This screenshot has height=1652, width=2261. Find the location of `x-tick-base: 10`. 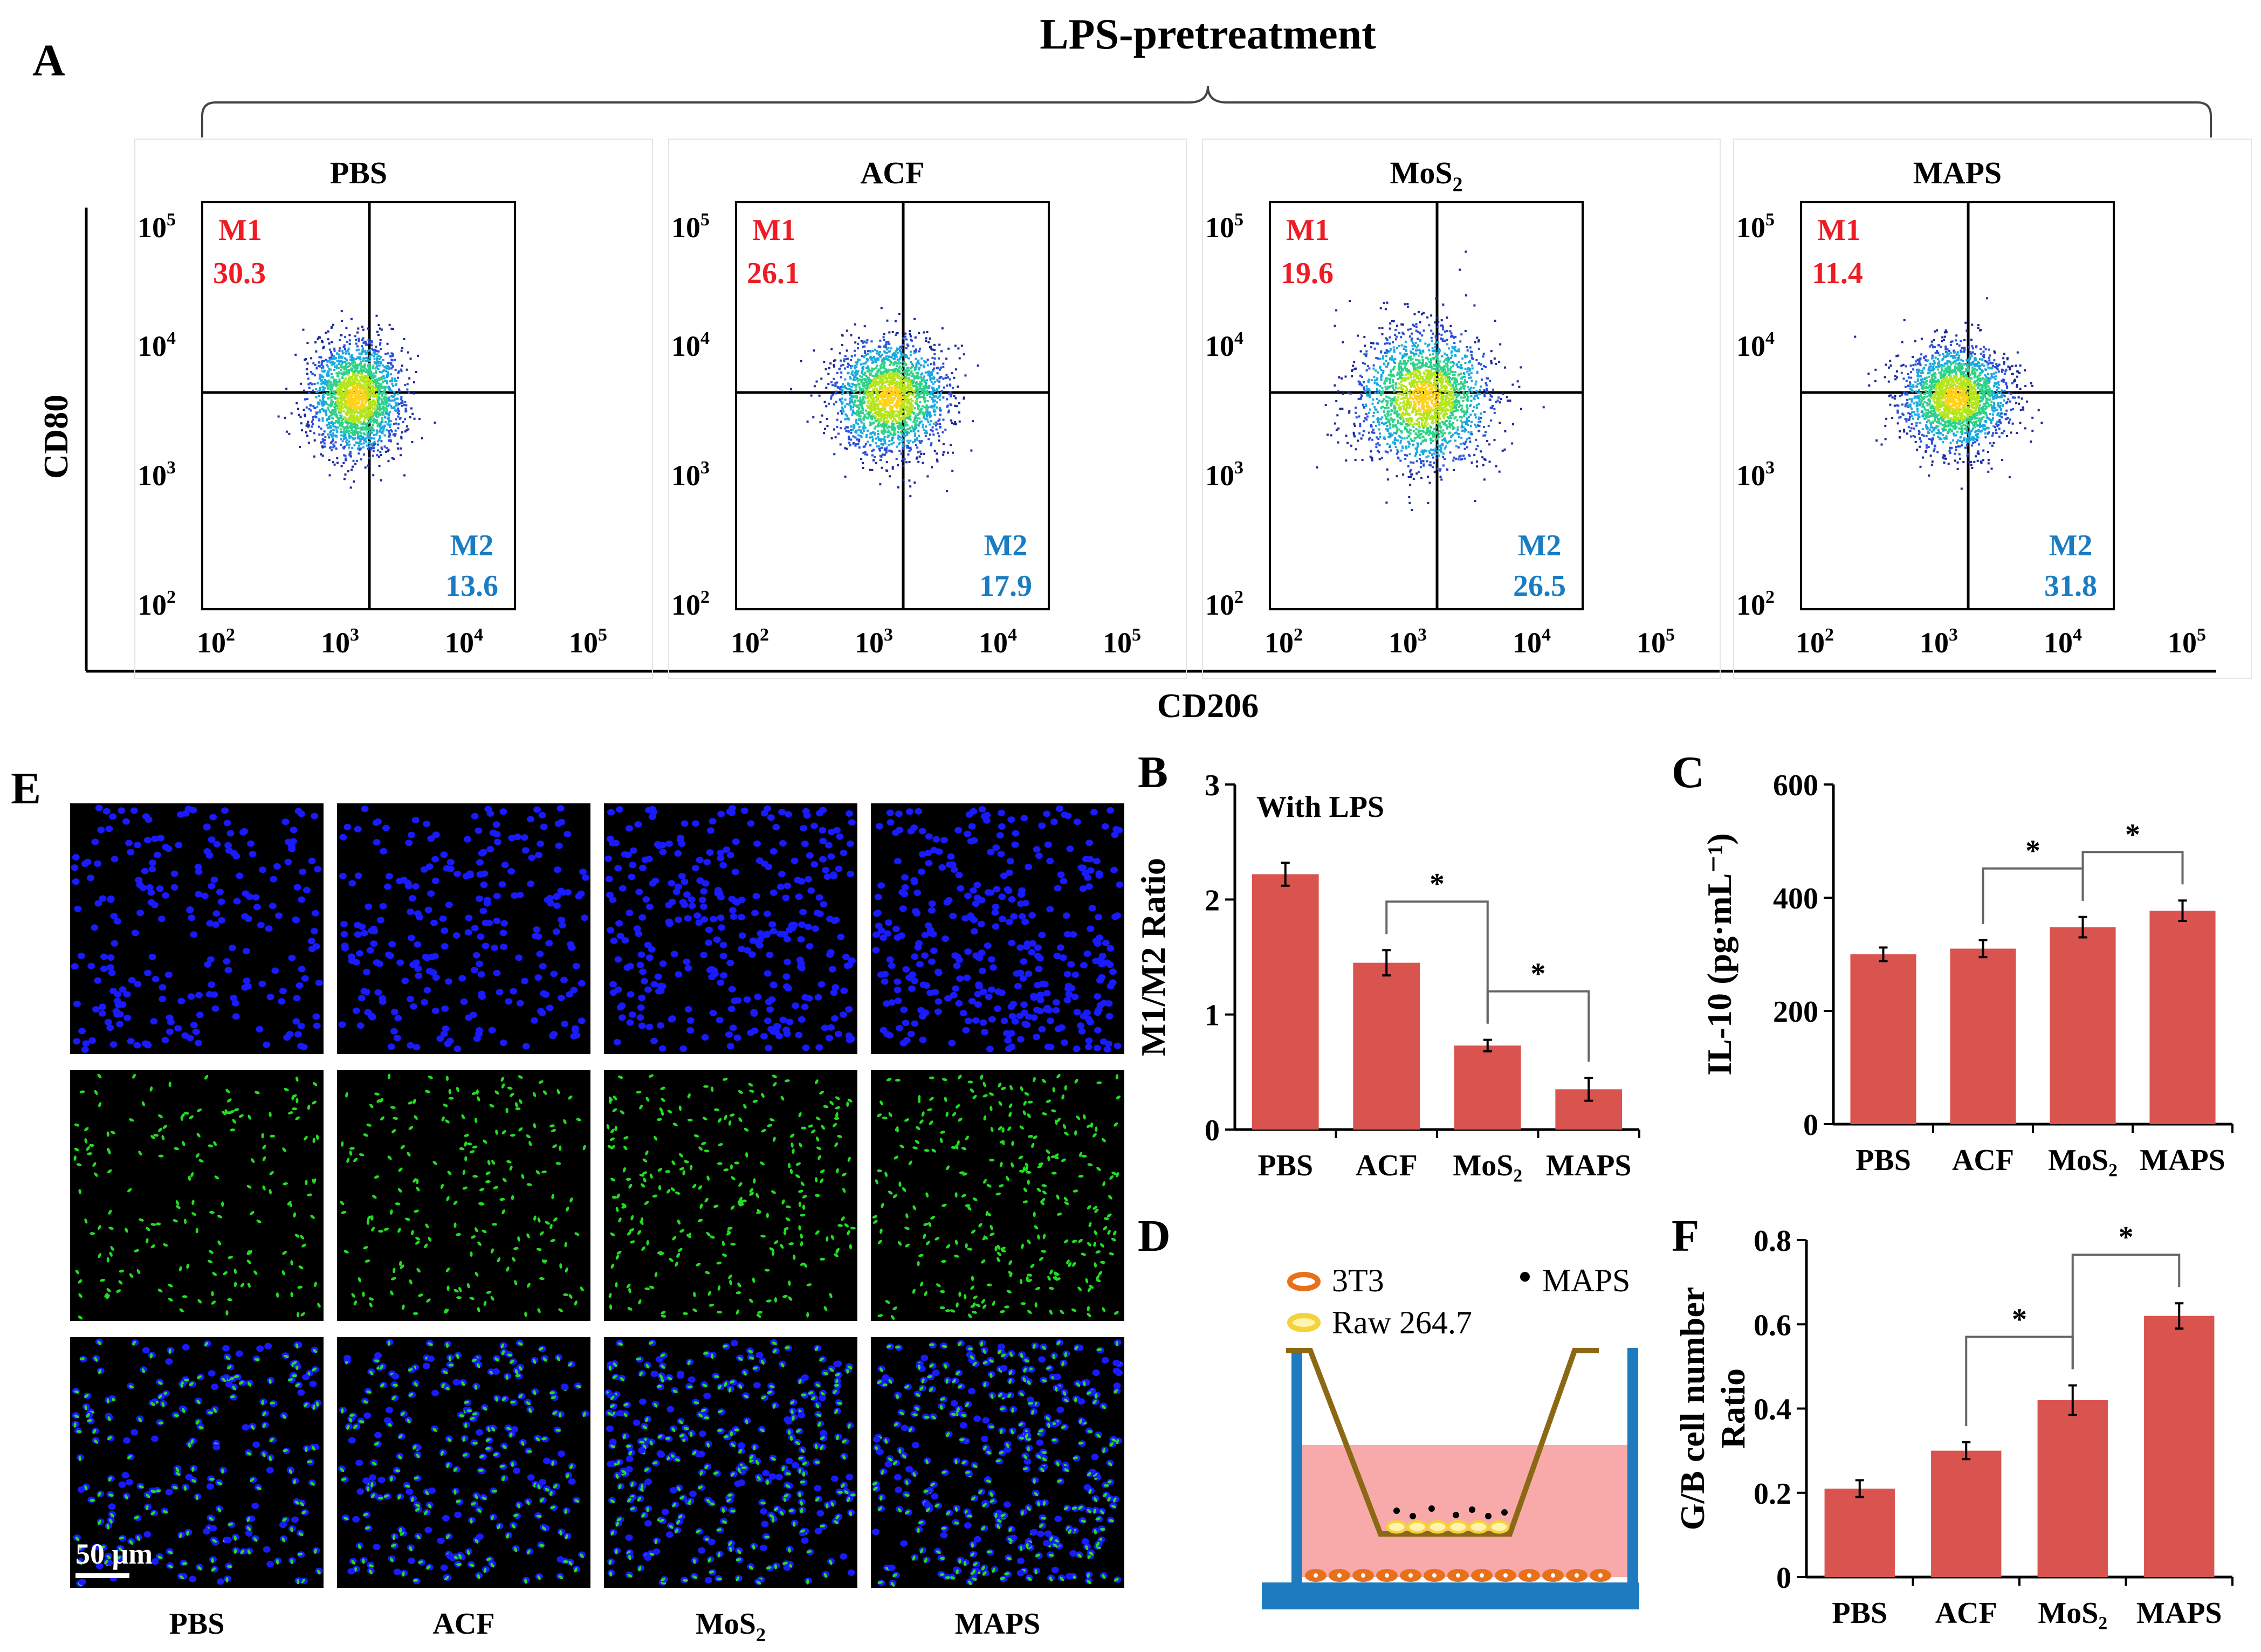

x-tick-base: 10 is located at coordinates (459, 643).